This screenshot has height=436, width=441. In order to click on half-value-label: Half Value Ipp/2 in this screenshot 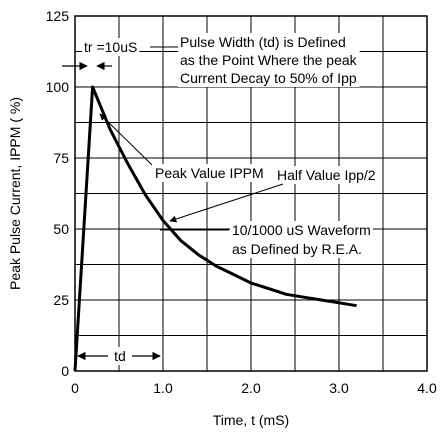, I will do `click(326, 175)`.